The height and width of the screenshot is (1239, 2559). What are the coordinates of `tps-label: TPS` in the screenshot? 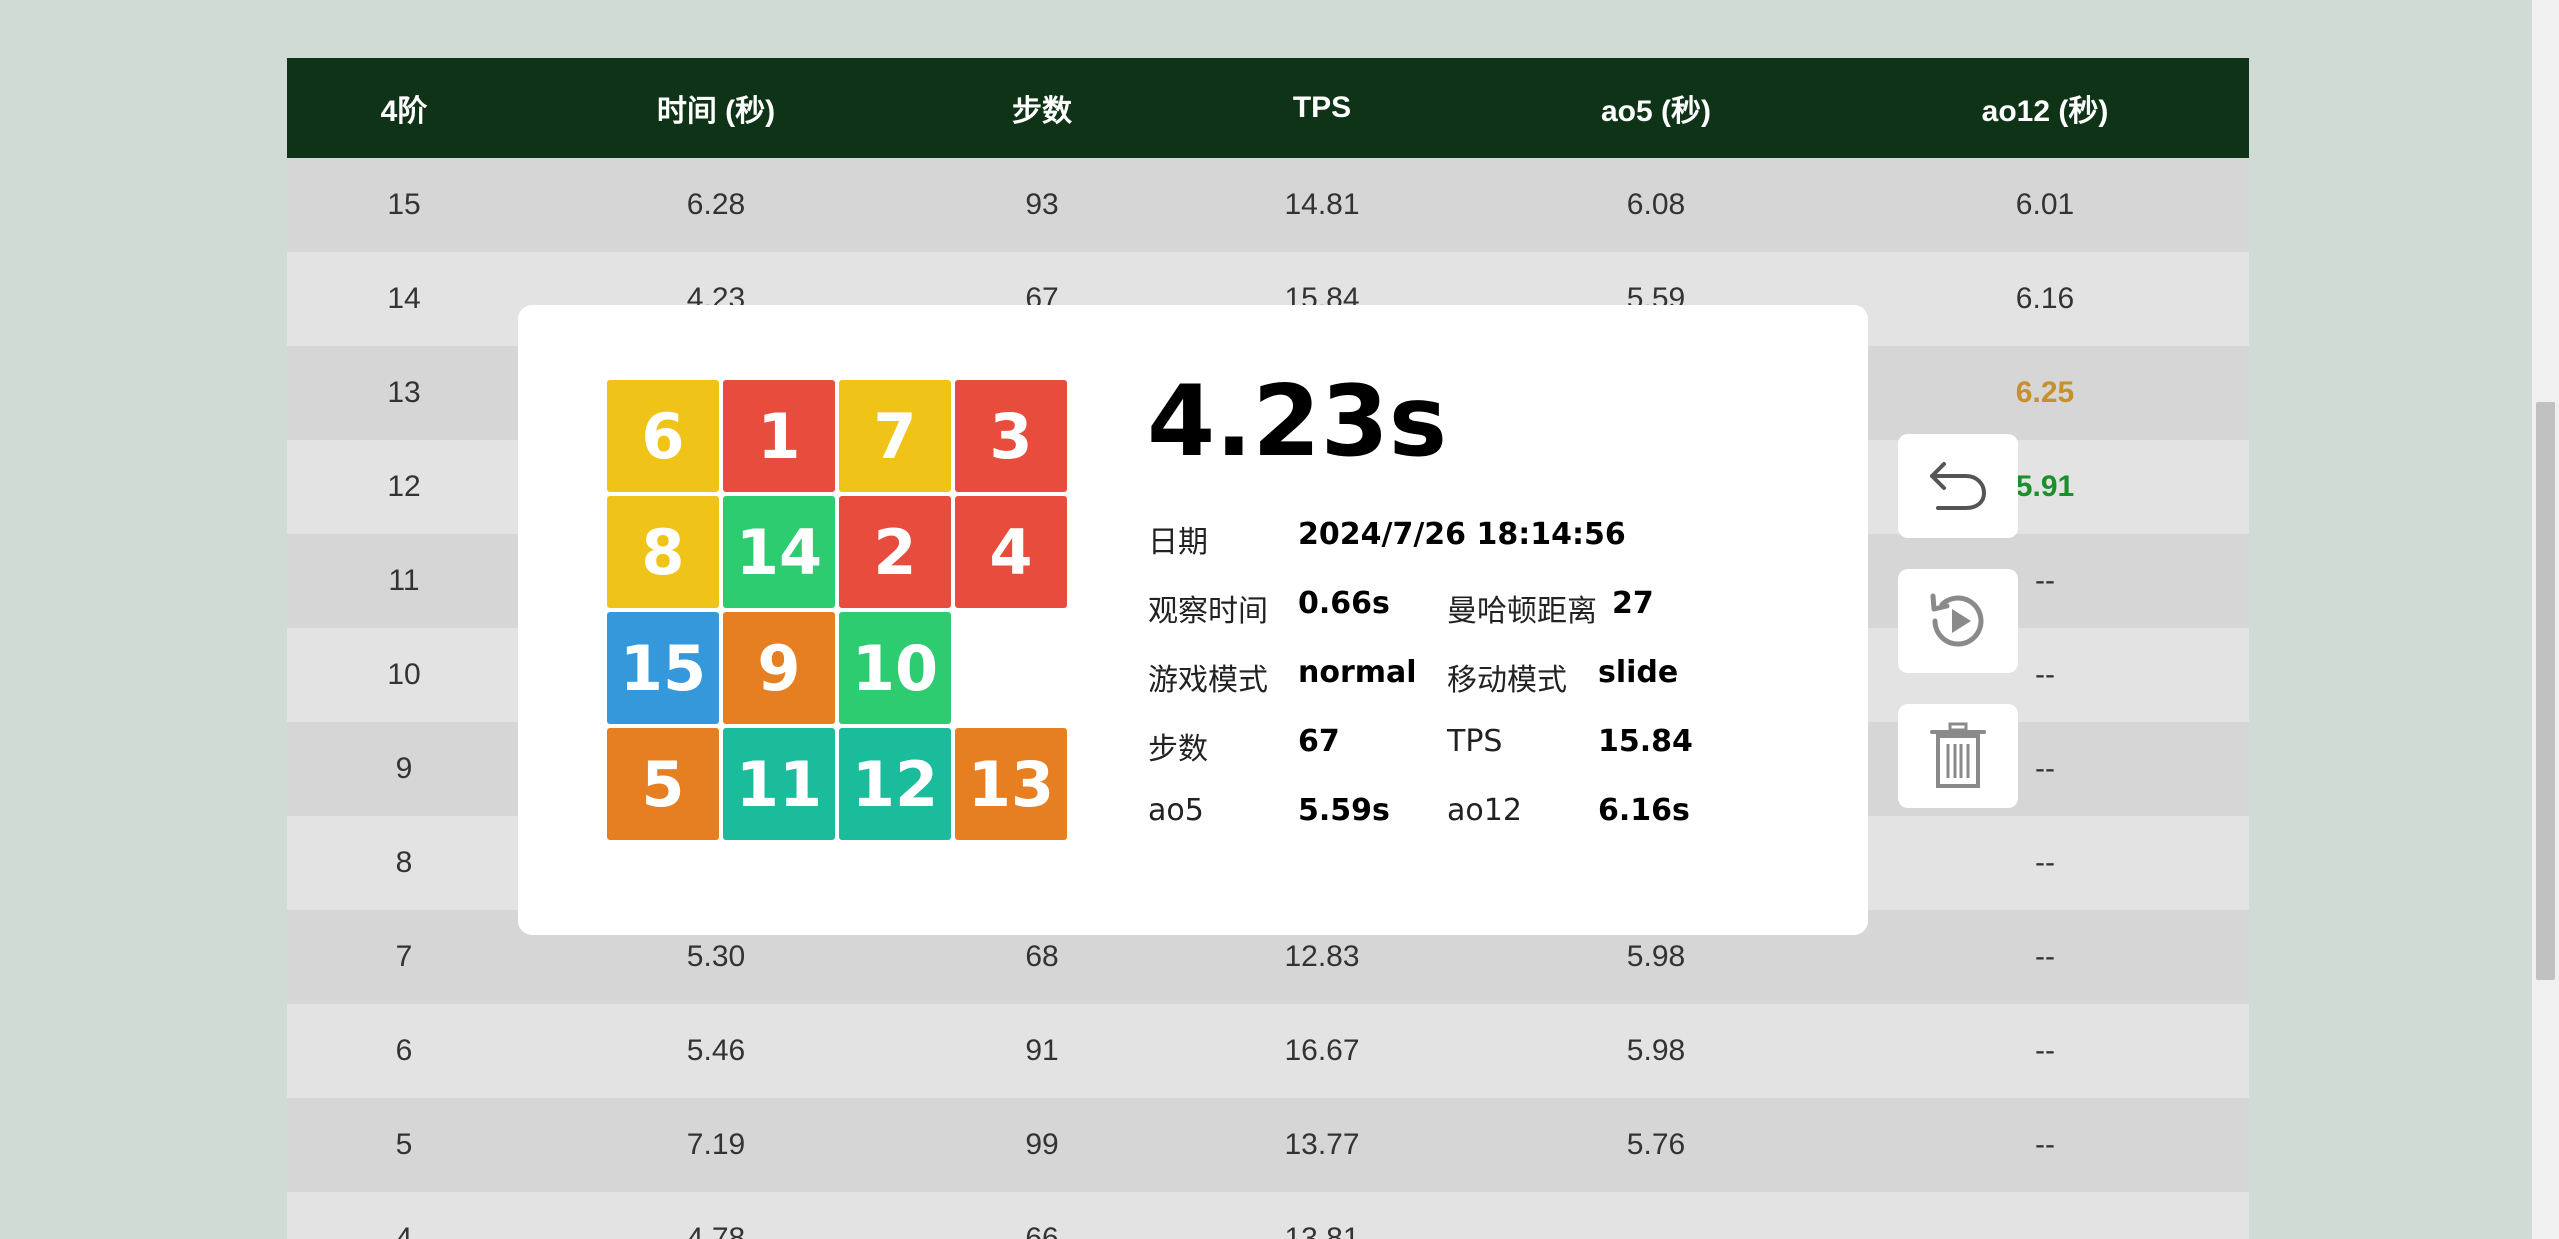 It's located at (1475, 741).